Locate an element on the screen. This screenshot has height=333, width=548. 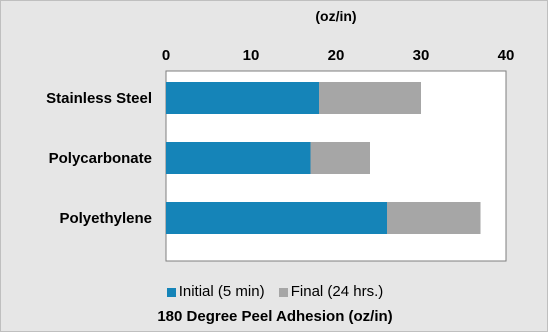
x-tick-label: 20 is located at coordinates (336, 55).